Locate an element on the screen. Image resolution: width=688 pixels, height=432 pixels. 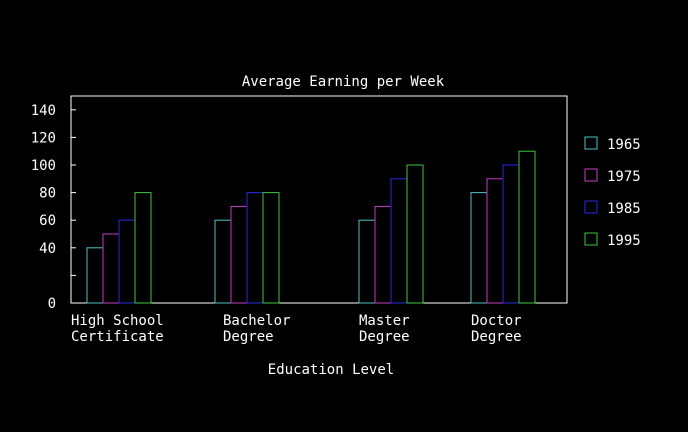
y-tick-label: 0 is located at coordinates (52, 304).